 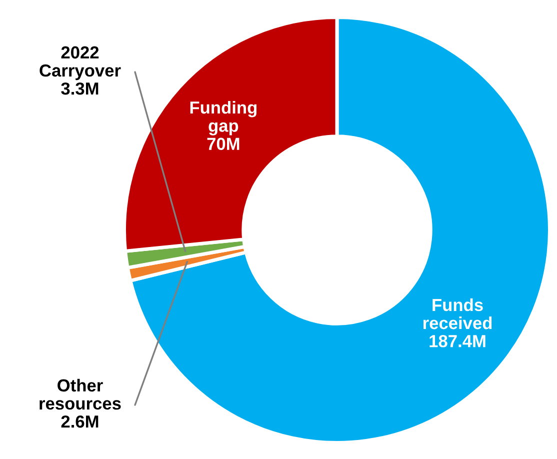 What do you see at coordinates (458, 341) in the screenshot?
I see `data-label: 187.4M` at bounding box center [458, 341].